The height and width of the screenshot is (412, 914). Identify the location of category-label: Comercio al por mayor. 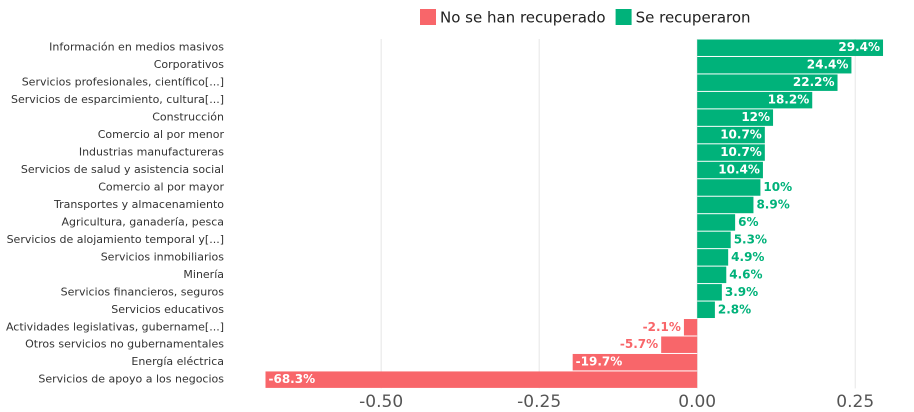
(161, 186).